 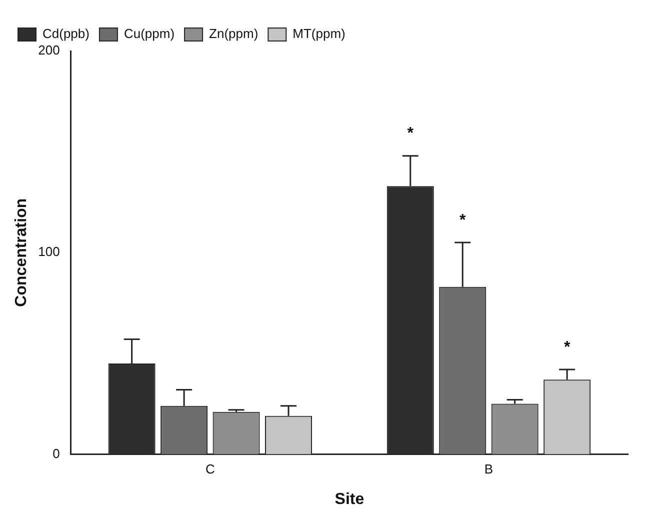 What do you see at coordinates (56, 453) in the screenshot?
I see `y-tick-label: 0` at bounding box center [56, 453].